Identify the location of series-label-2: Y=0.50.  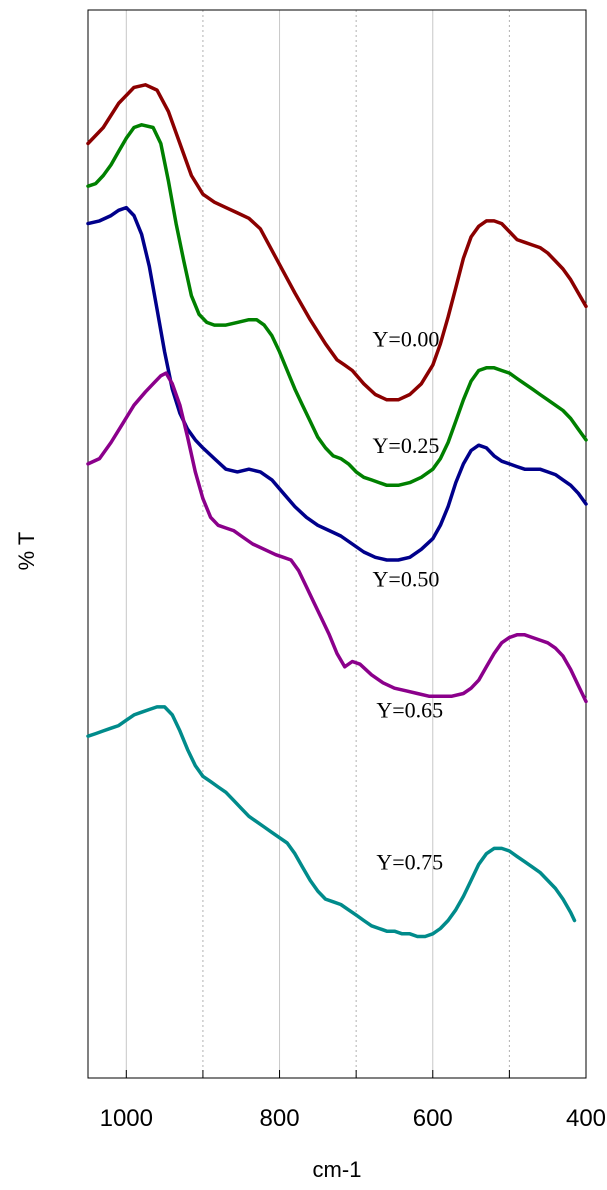
(406, 579).